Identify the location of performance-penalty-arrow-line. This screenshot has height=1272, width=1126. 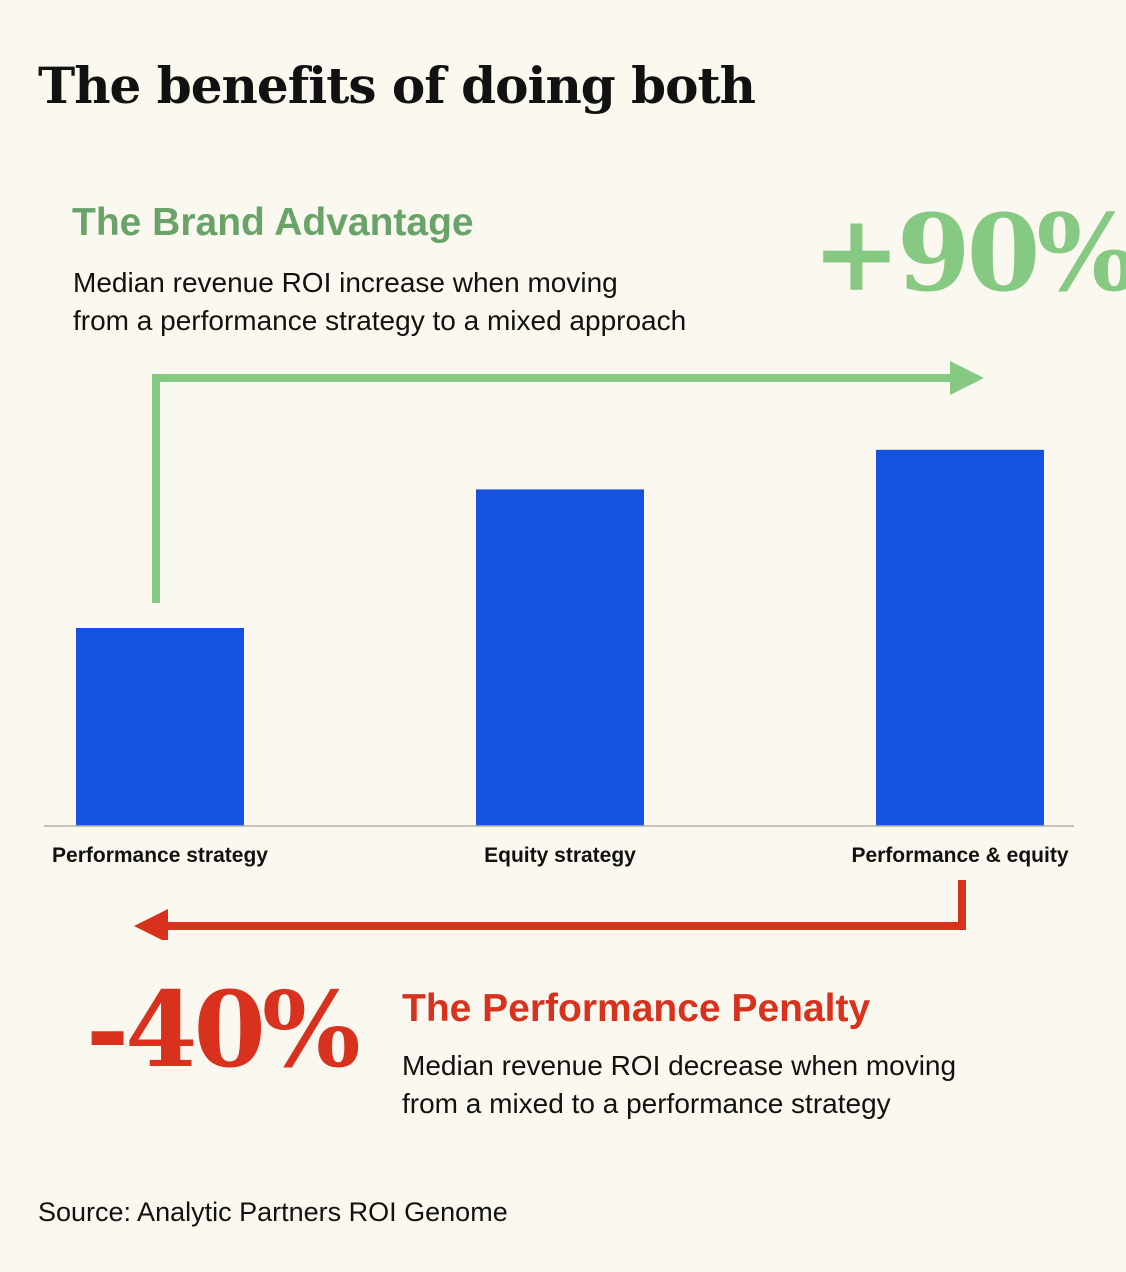
(566, 905).